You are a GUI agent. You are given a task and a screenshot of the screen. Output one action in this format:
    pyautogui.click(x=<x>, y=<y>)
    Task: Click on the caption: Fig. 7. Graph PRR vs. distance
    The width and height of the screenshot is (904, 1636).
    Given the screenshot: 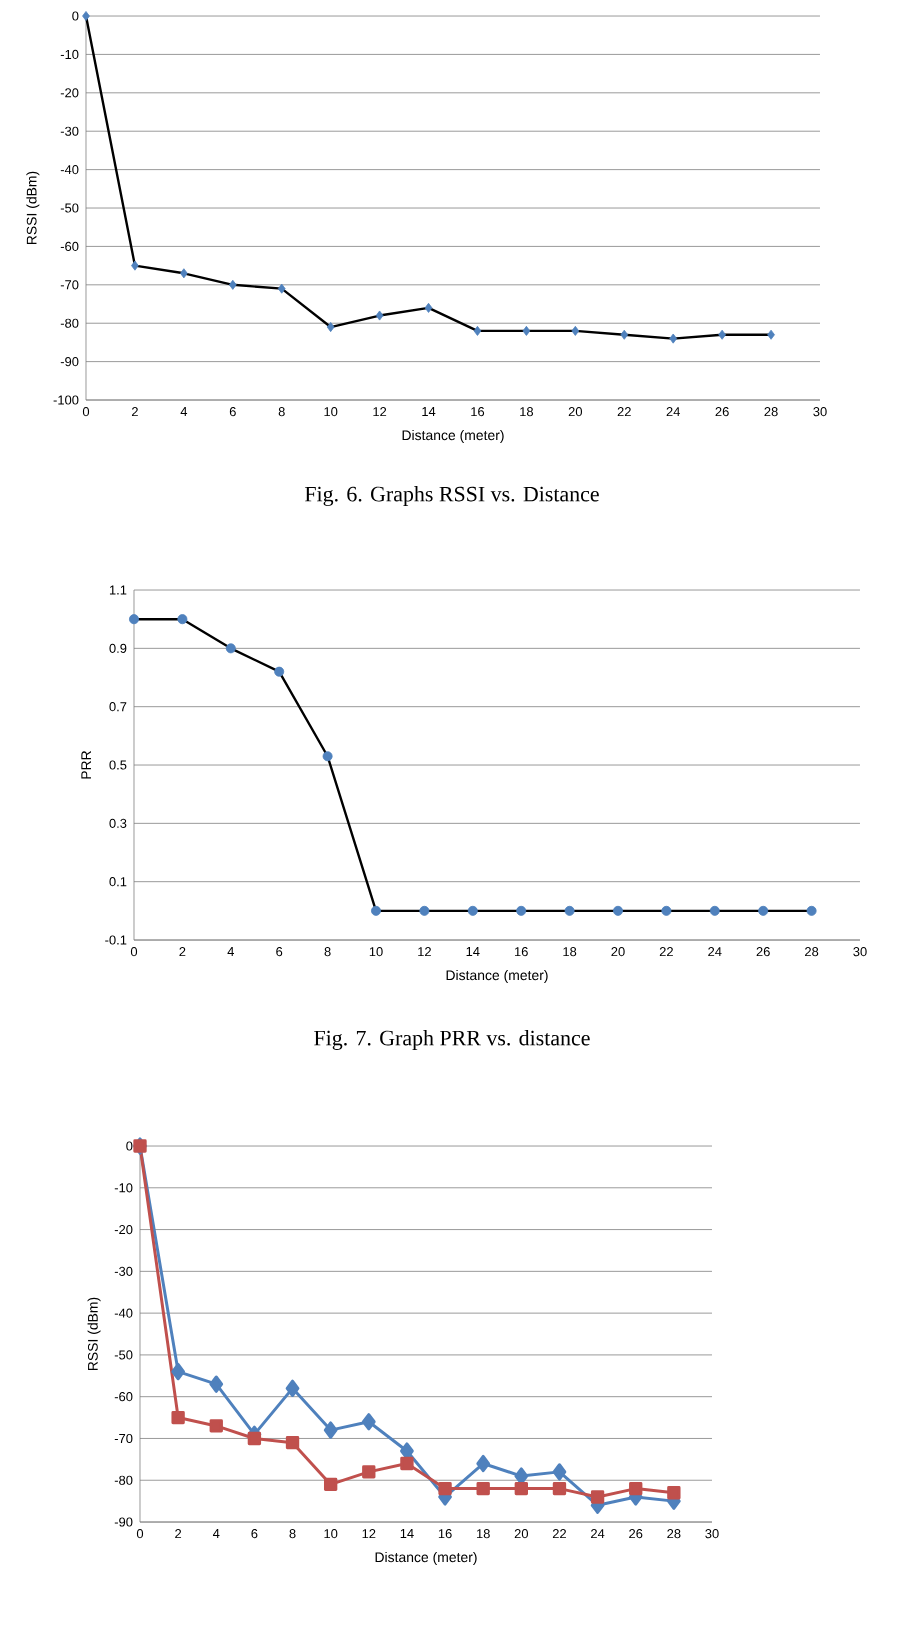 What is the action you would take?
    pyautogui.click(x=452, y=1040)
    